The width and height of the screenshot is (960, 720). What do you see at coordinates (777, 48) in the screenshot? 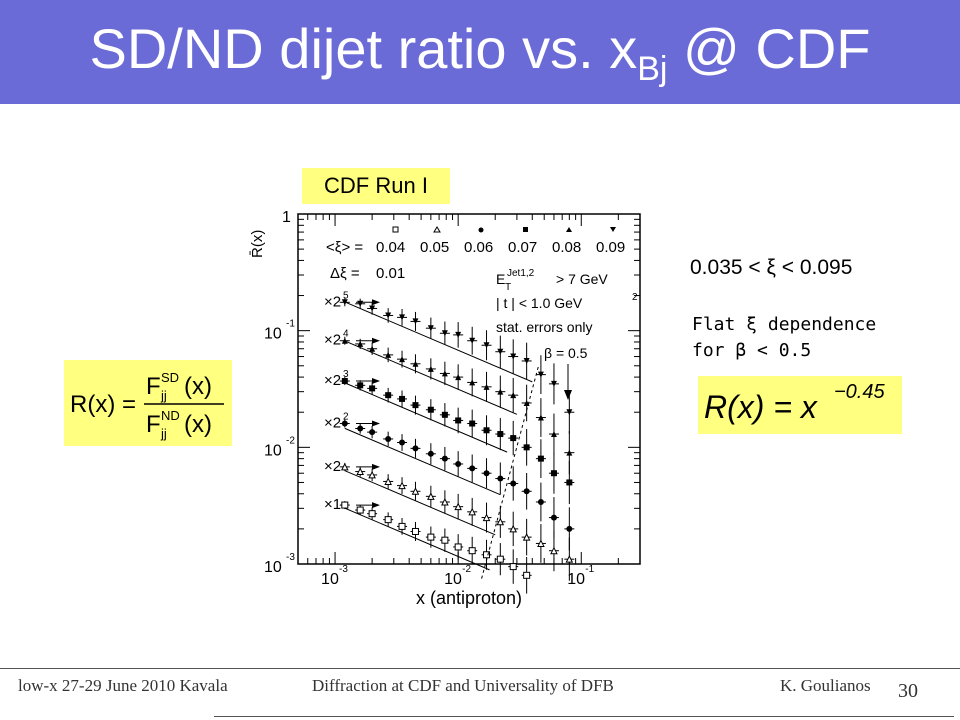
I see `title-tail: @ CDF` at bounding box center [777, 48].